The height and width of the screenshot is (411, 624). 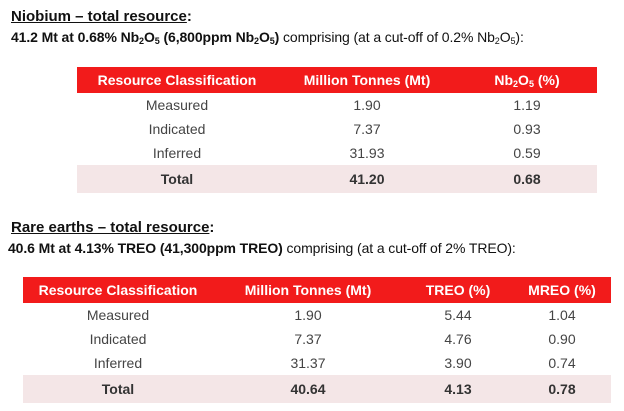 What do you see at coordinates (337, 105) in the screenshot?
I see `table-row: Measured 1.90 1.19` at bounding box center [337, 105].